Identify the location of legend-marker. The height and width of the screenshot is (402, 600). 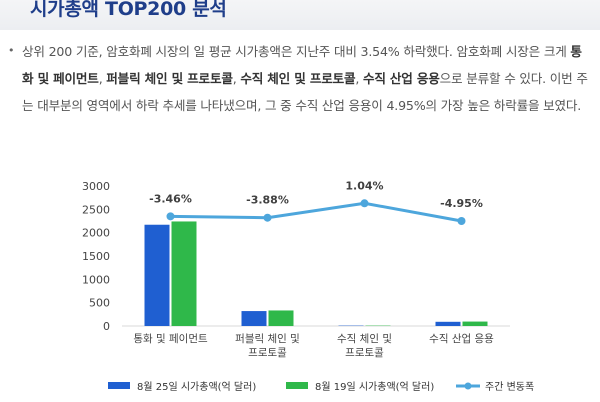
(468, 386).